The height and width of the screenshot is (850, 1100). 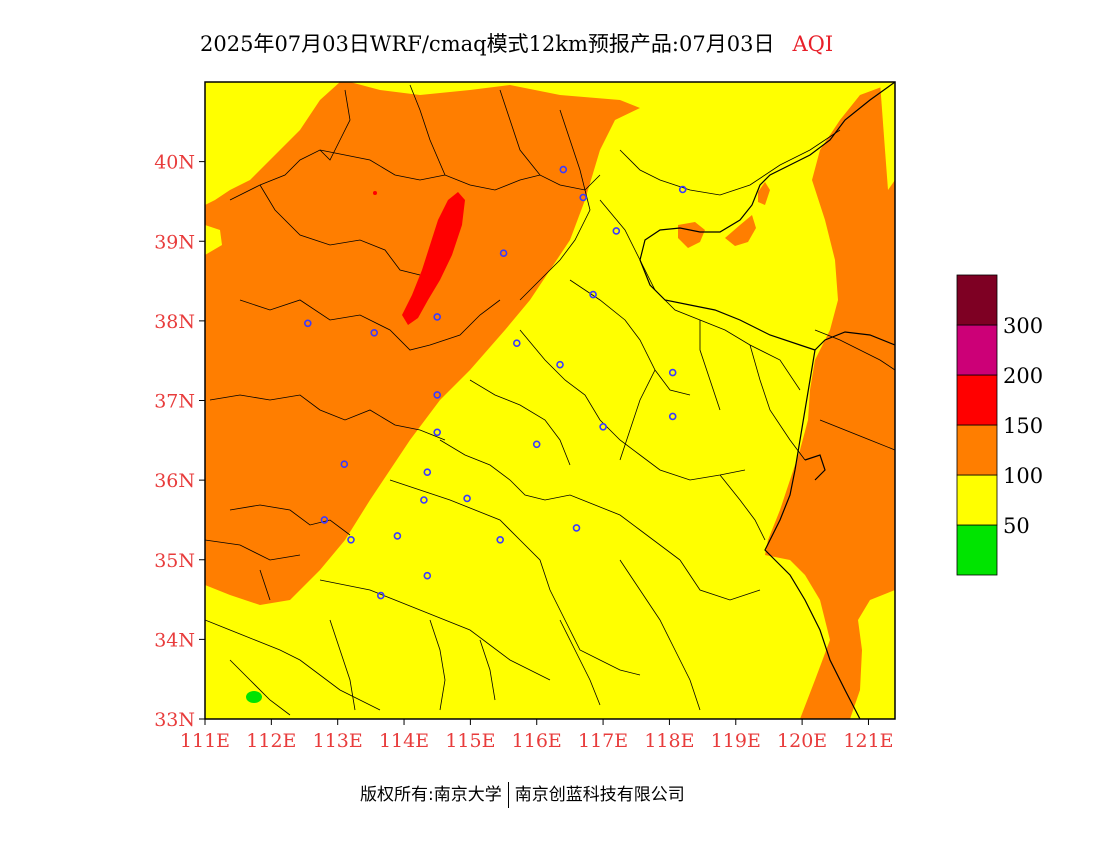 What do you see at coordinates (764, 193) in the screenshot?
I see `orange-blob-north` at bounding box center [764, 193].